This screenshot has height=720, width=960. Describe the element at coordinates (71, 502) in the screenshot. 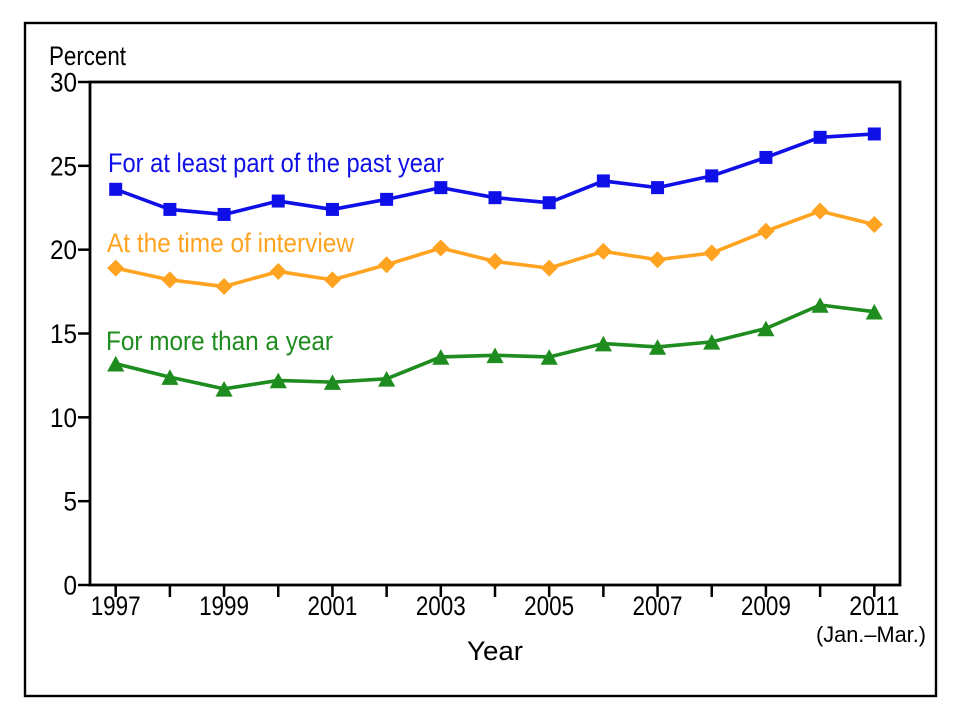

I see `y-tick-label: 5` at that location.